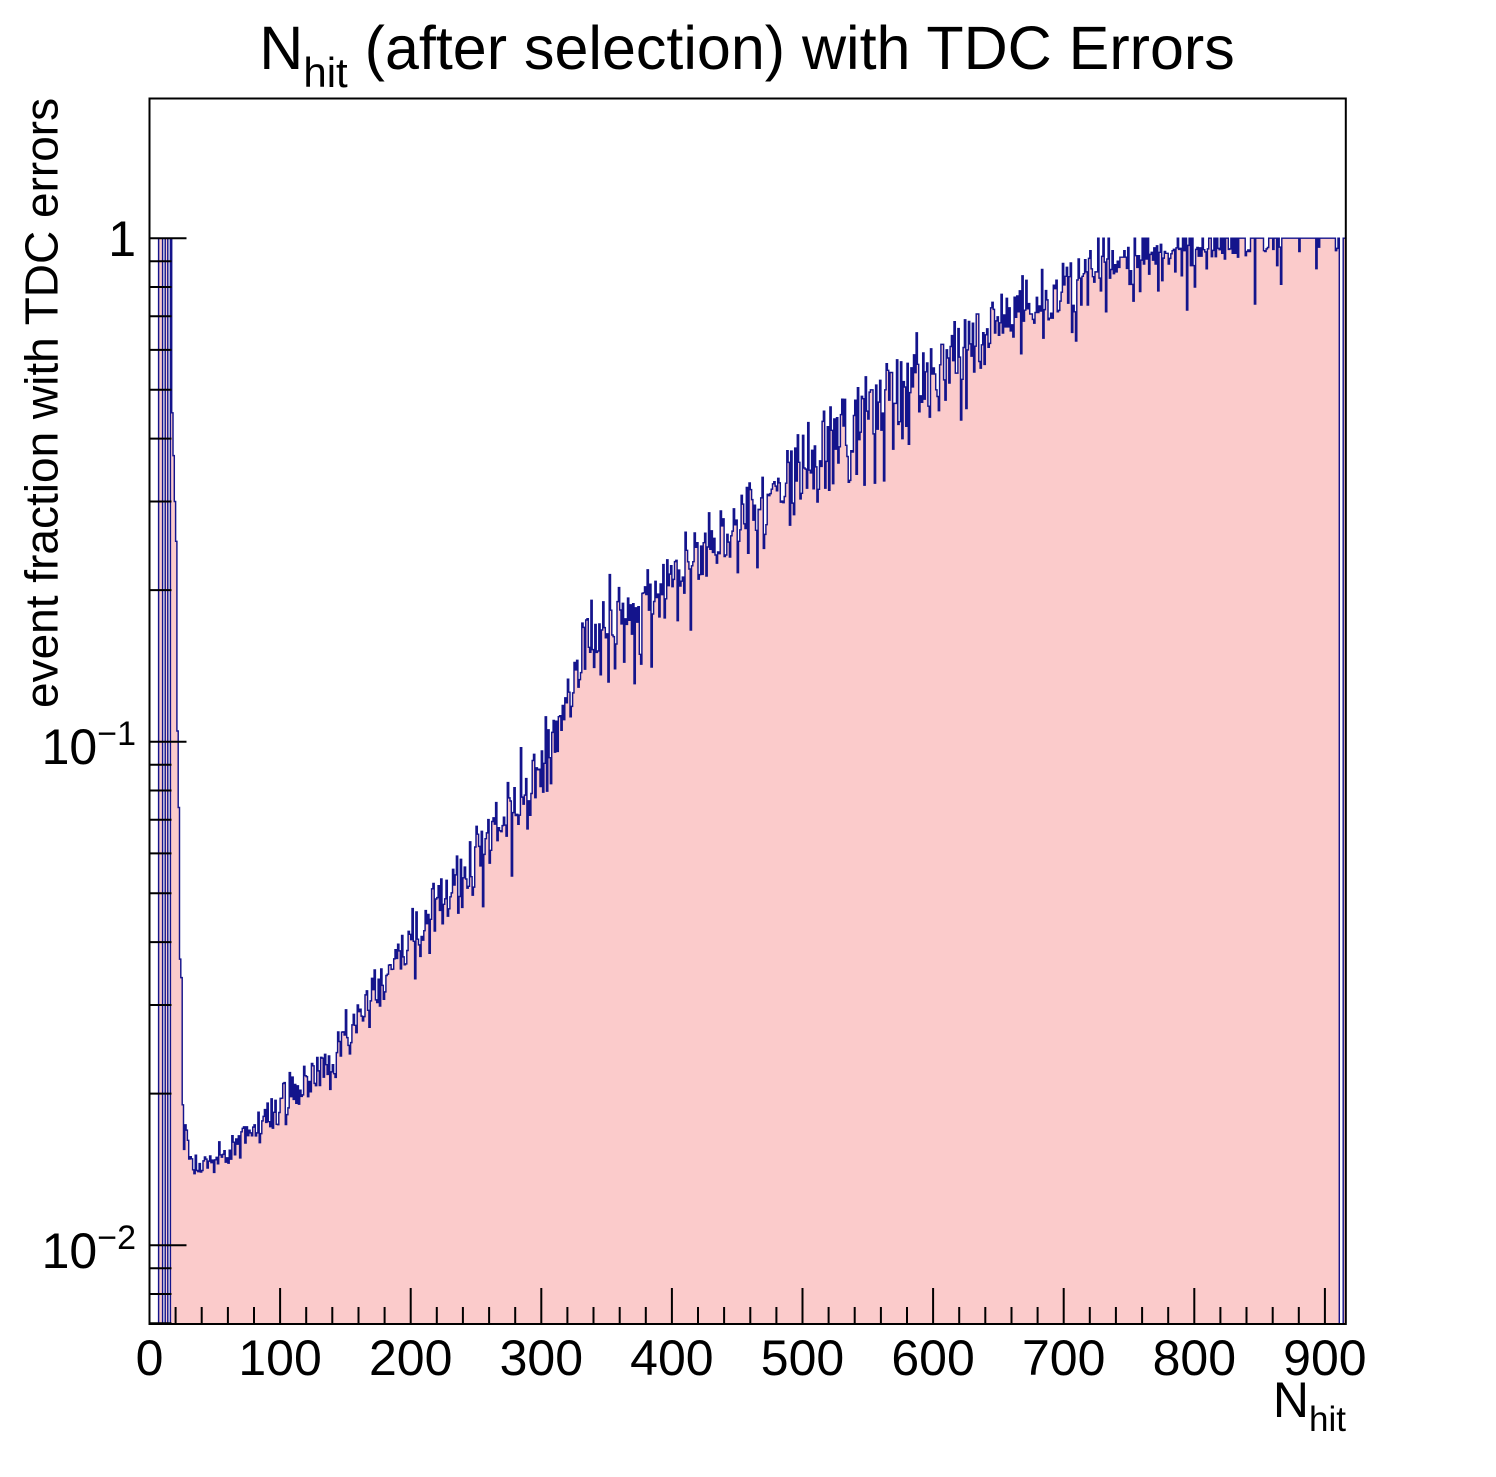 This screenshot has width=1496, height=1477. What do you see at coordinates (932, 1358) in the screenshot?
I see `svg-text: 600` at bounding box center [932, 1358].